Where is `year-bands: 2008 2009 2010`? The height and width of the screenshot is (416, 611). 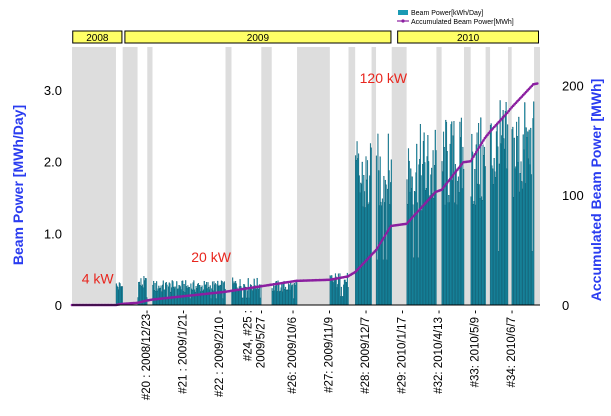
year-bands: 2008 2009 2010 is located at coordinates (306, 37).